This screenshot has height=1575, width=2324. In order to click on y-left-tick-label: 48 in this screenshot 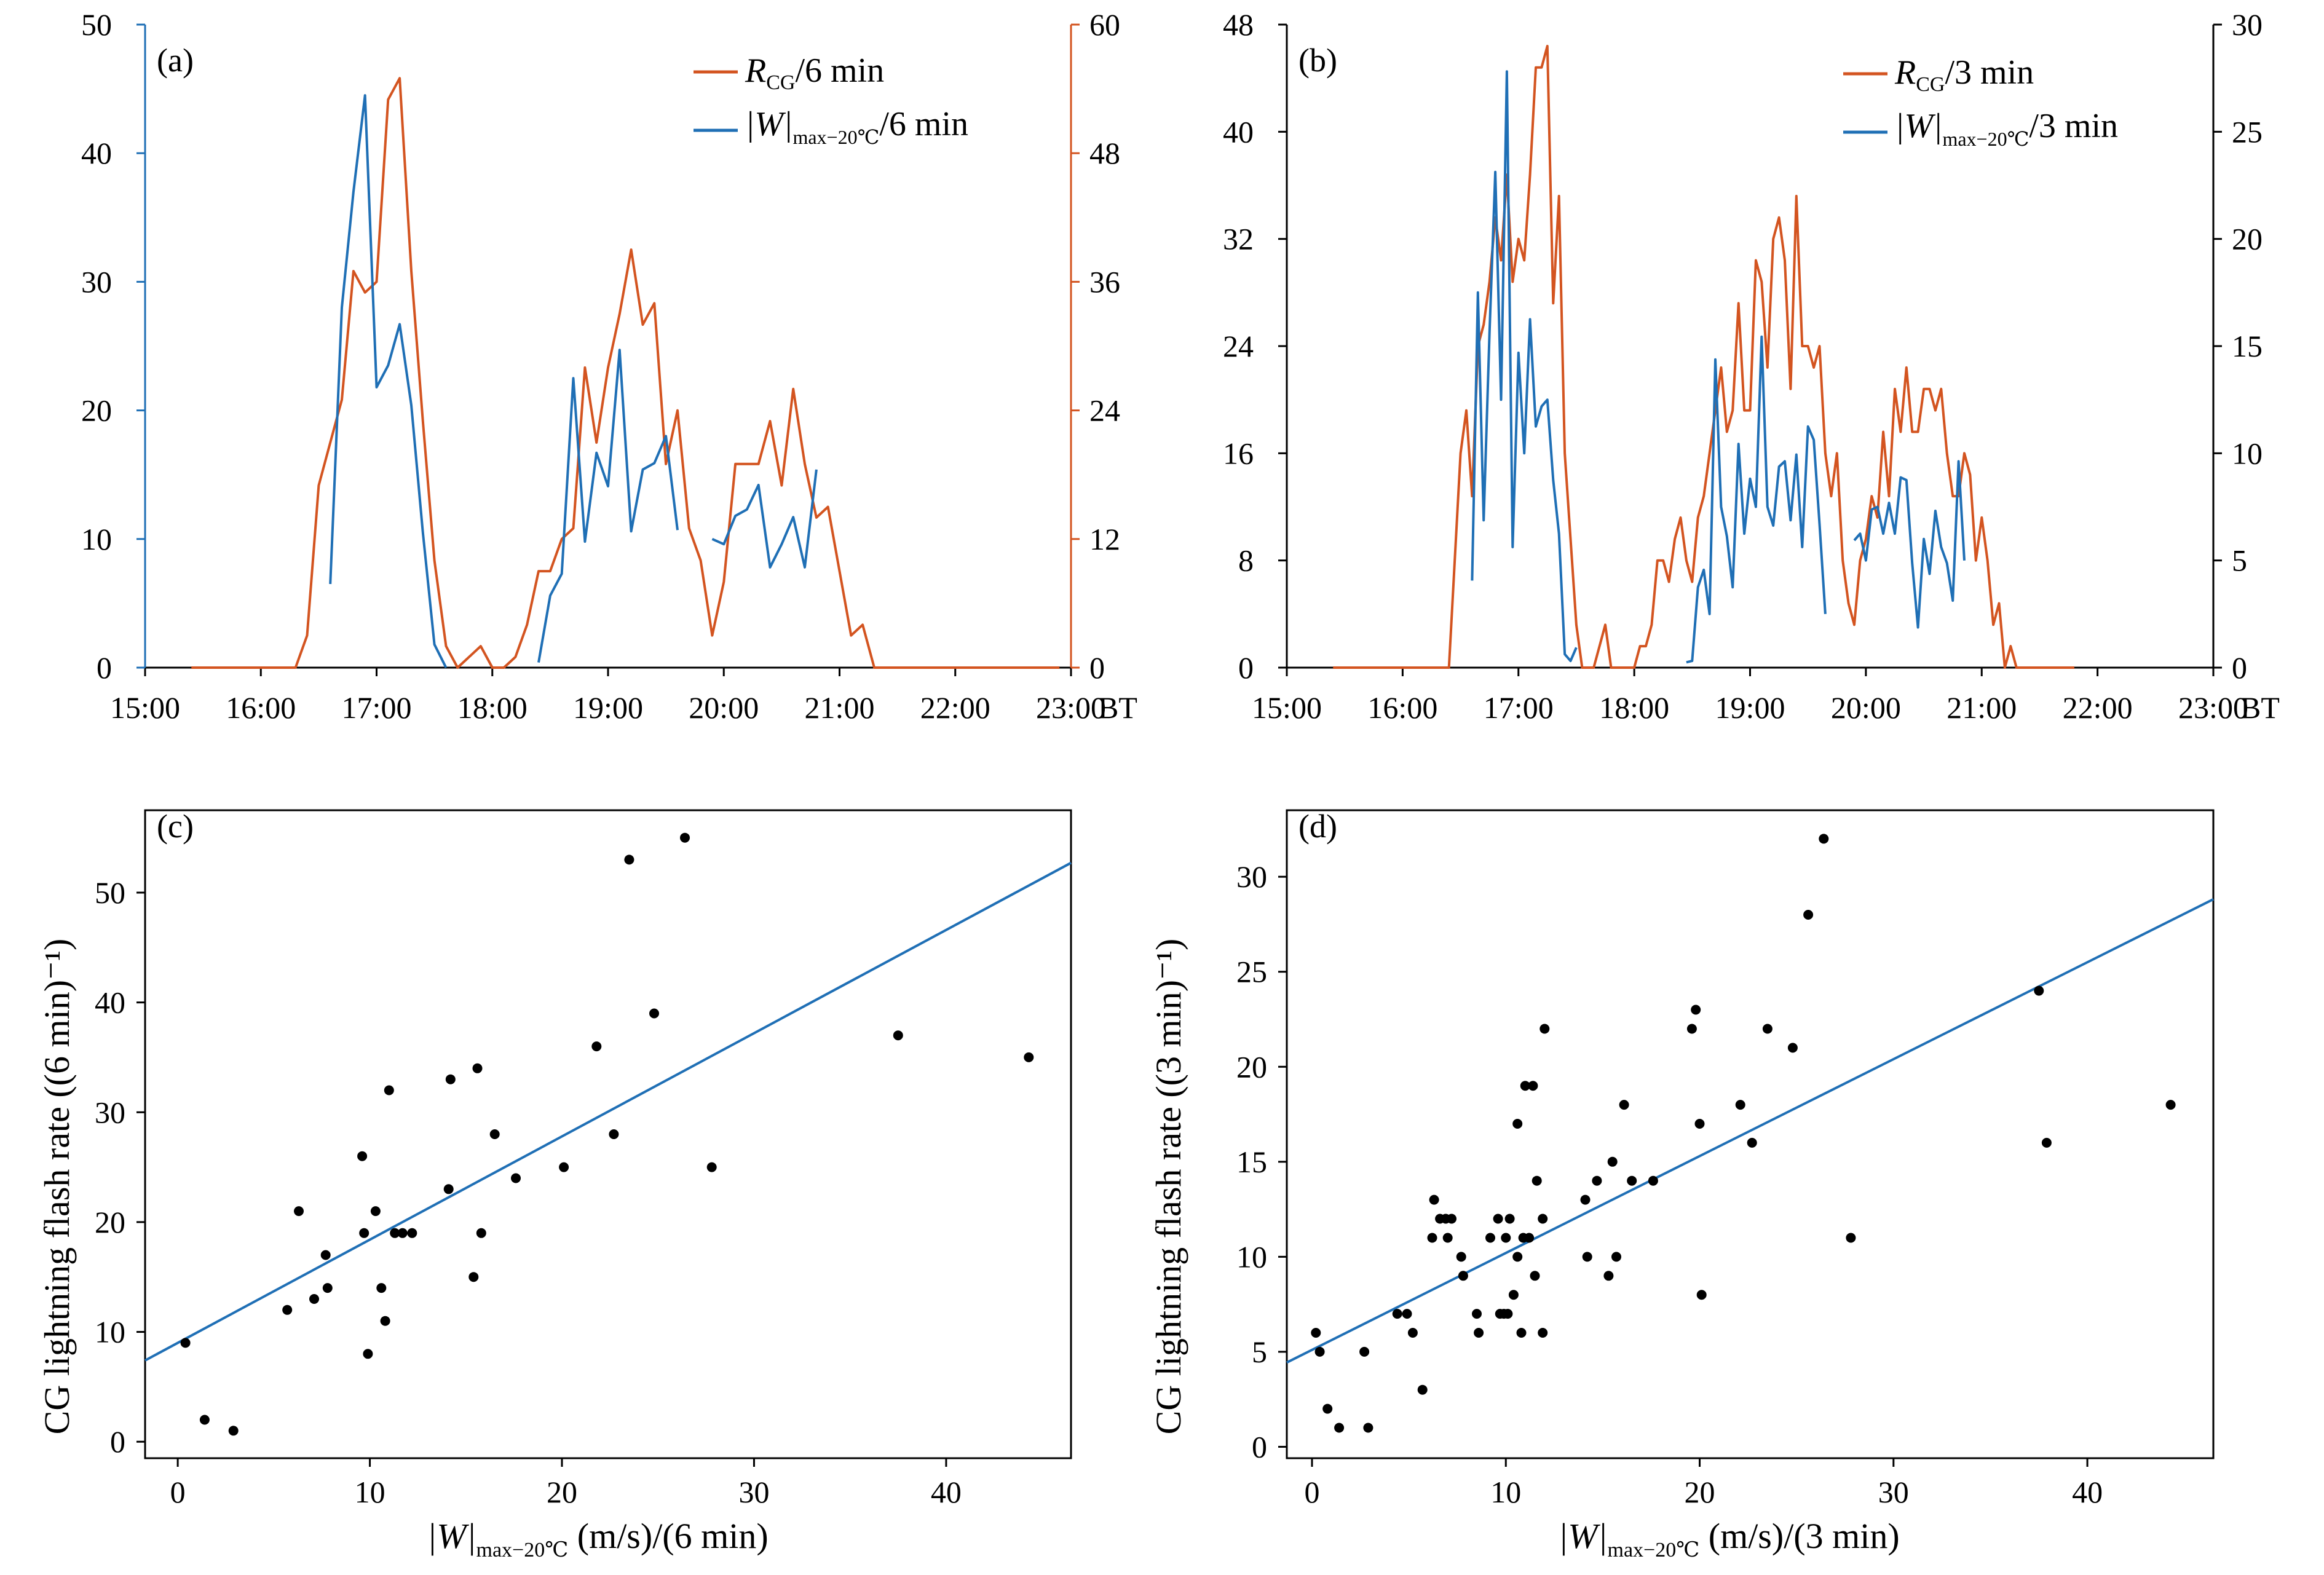, I will do `click(1238, 24)`.